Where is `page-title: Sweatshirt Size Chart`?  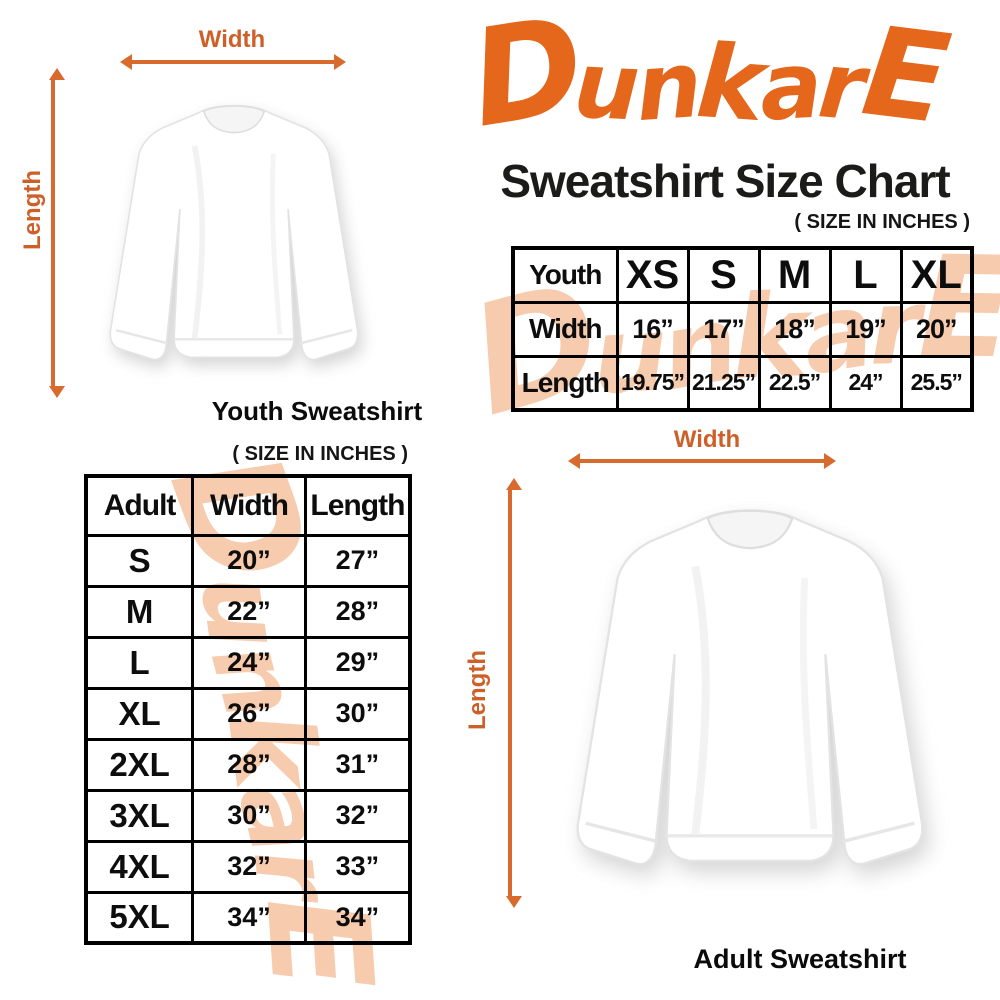
page-title: Sweatshirt Size Chart is located at coordinates (725, 181).